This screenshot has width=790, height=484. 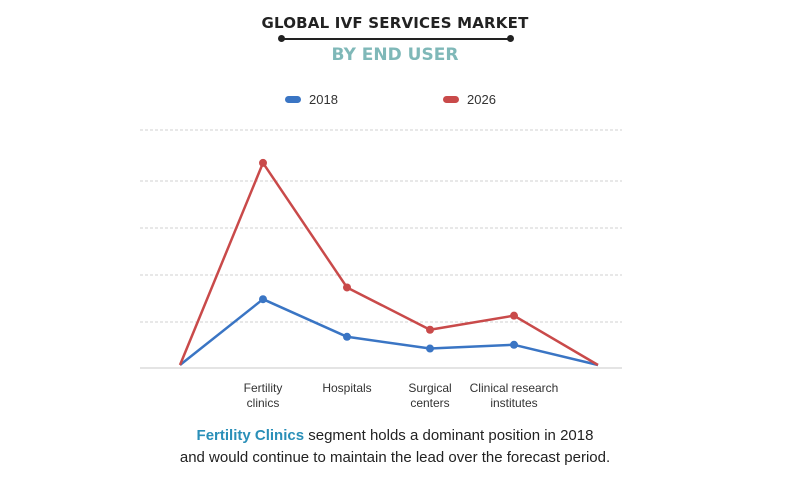 I want to click on x-tick-label: Fertility clinics, so click(x=263, y=395).